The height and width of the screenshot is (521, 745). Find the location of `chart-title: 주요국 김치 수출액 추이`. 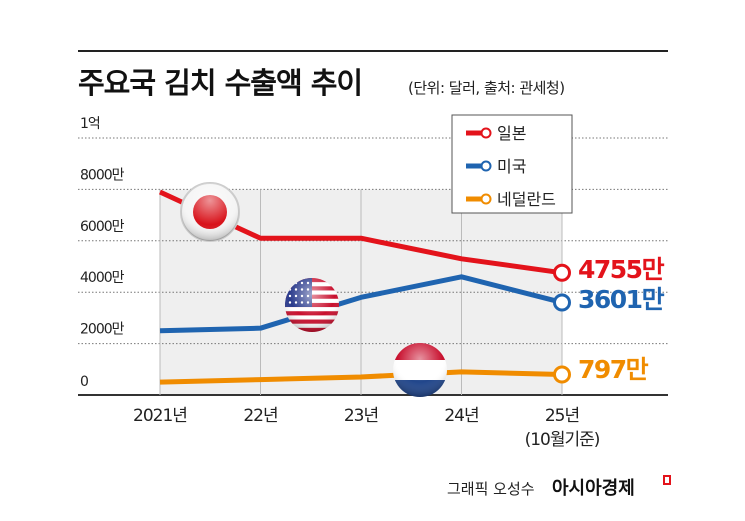

chart-title: 주요국 김치 수출액 추이 is located at coordinates (220, 83).